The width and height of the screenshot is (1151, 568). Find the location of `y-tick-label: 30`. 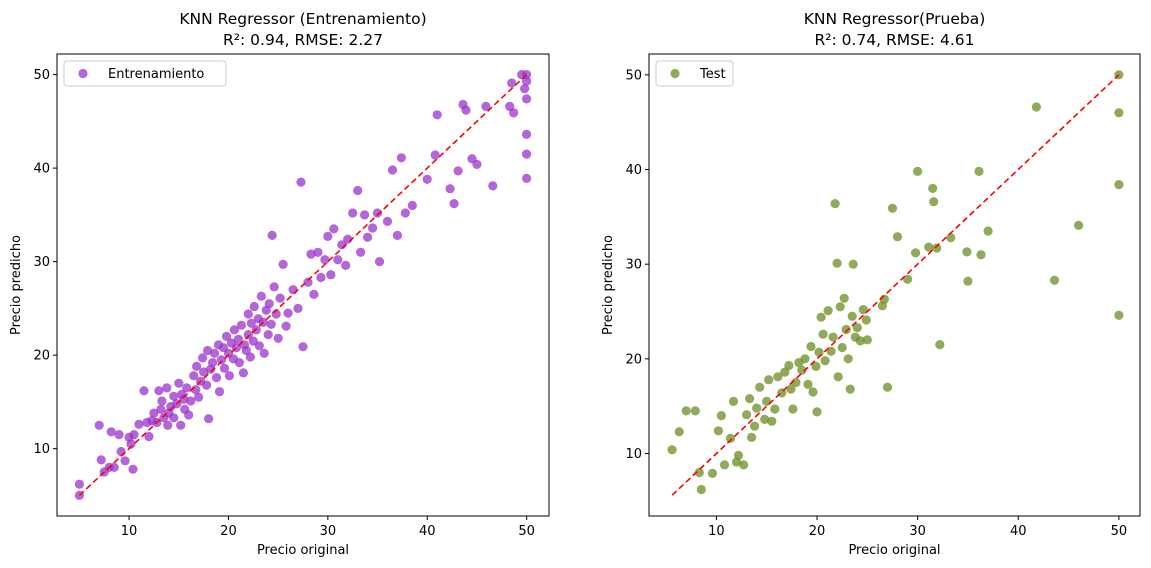

y-tick-label: 30 is located at coordinates (633, 265).